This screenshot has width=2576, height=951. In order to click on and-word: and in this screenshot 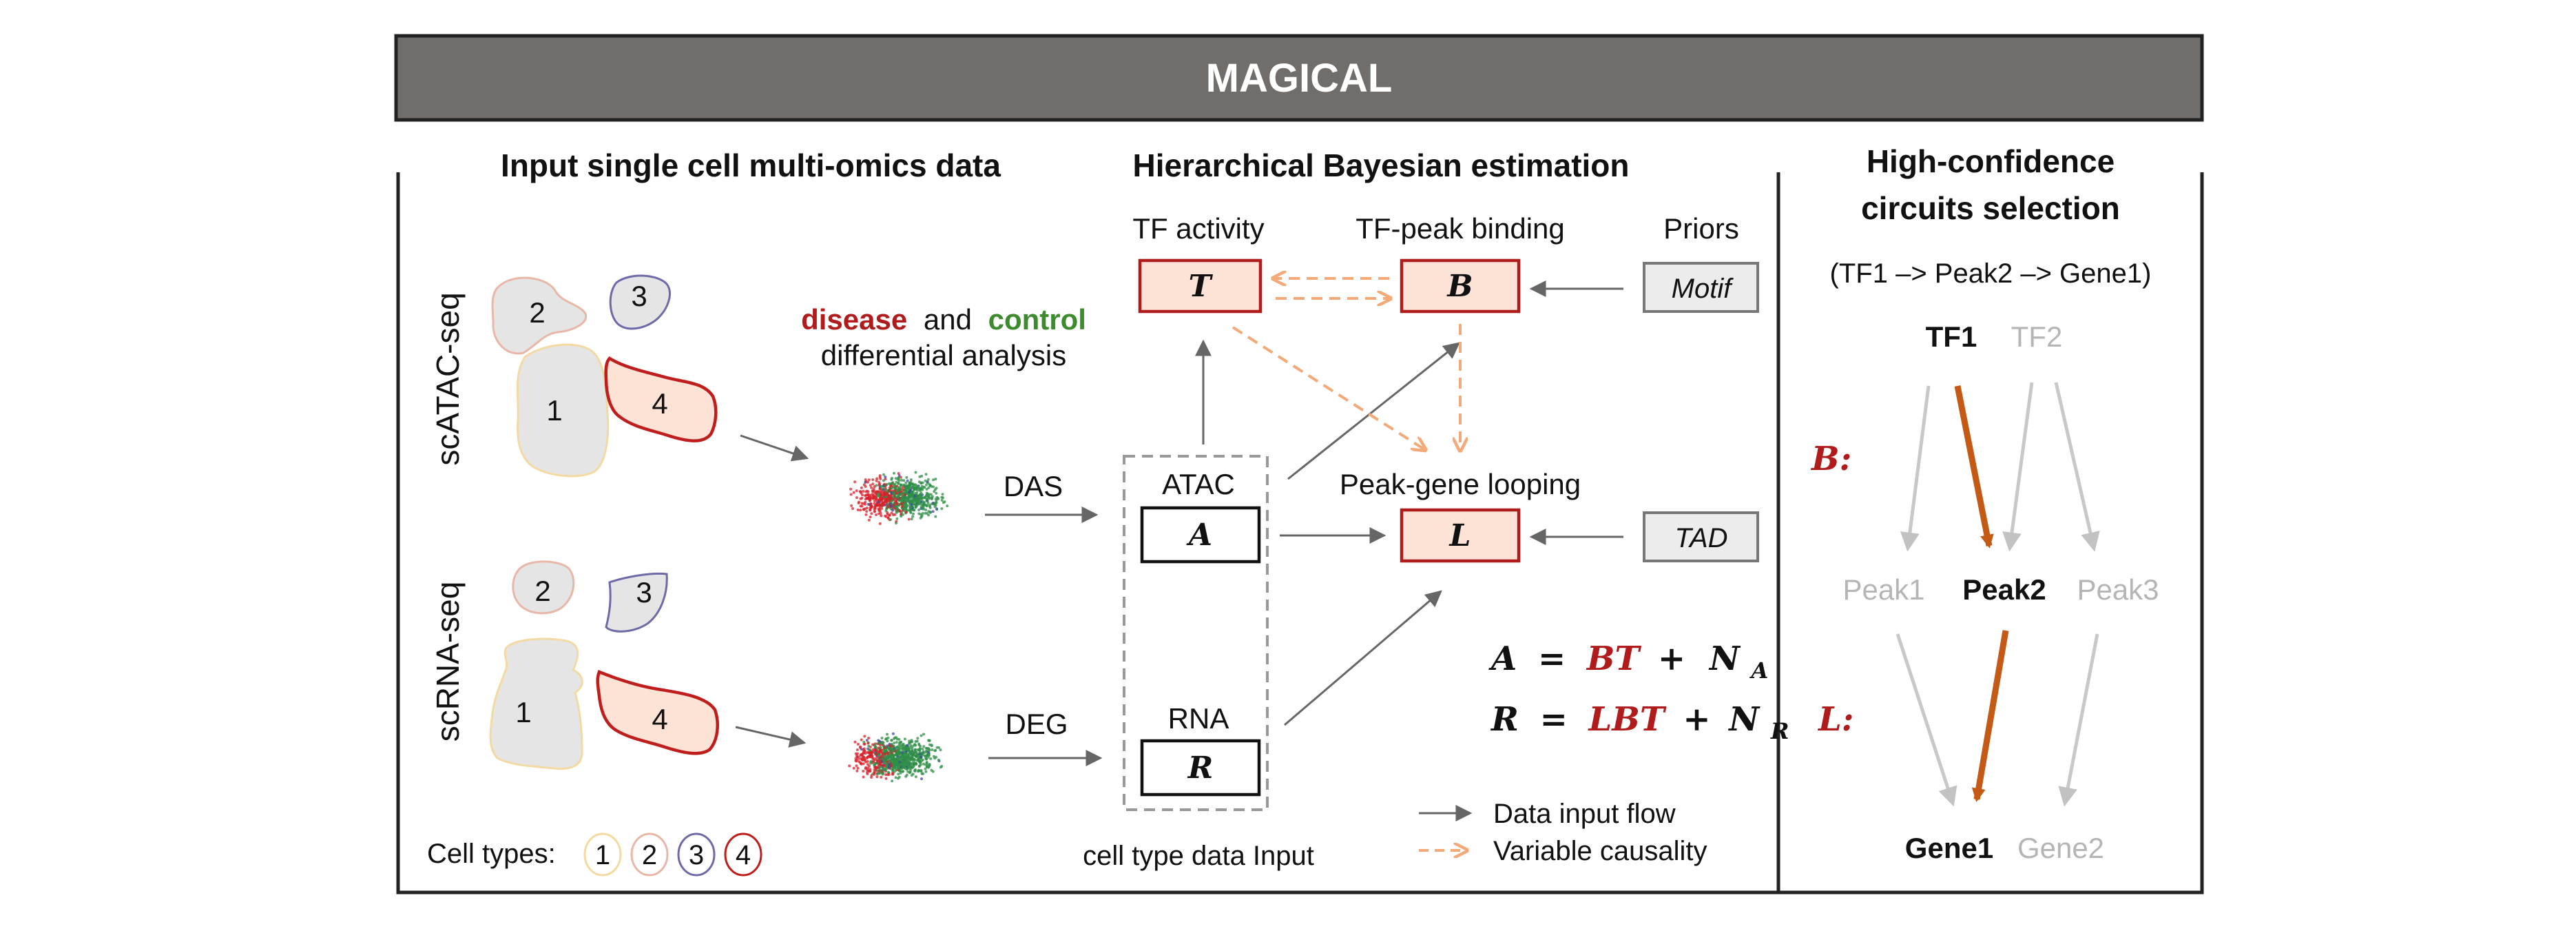, I will do `click(948, 319)`.